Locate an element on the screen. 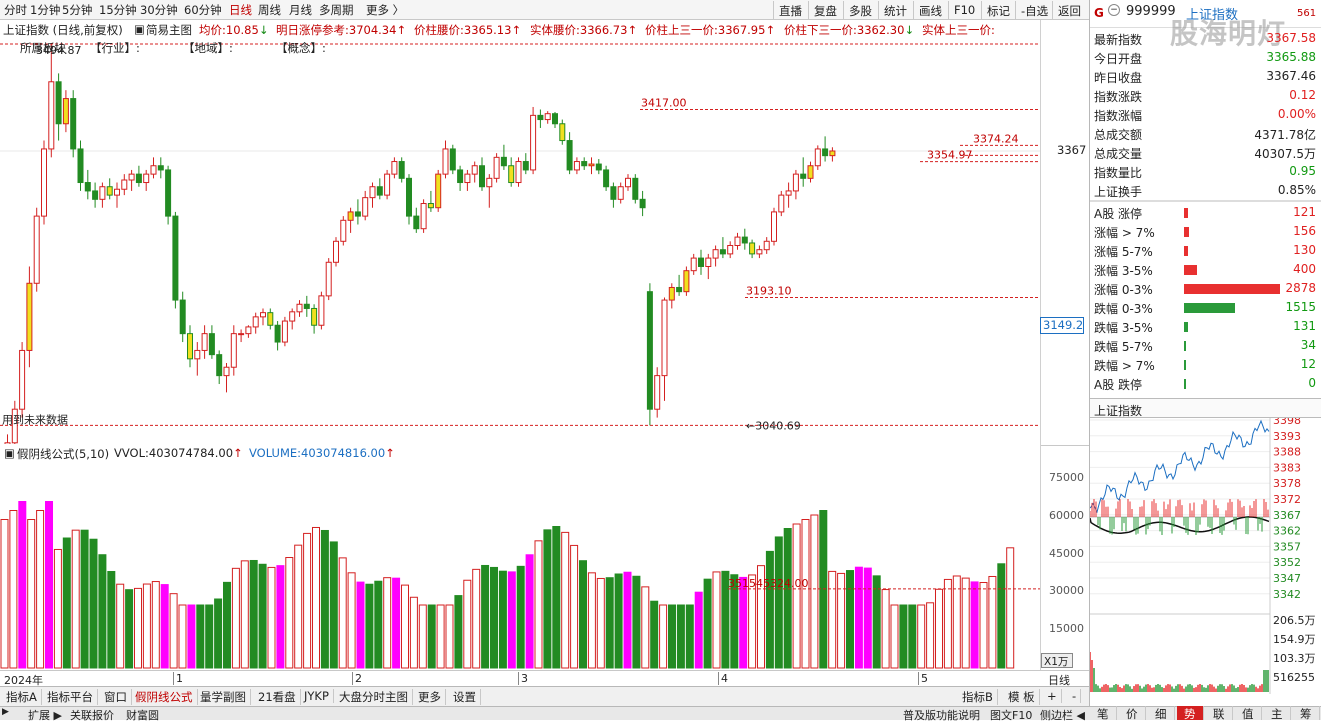 This screenshot has height=723, width=1321. indicator-tab: 指标A is located at coordinates (22, 697).